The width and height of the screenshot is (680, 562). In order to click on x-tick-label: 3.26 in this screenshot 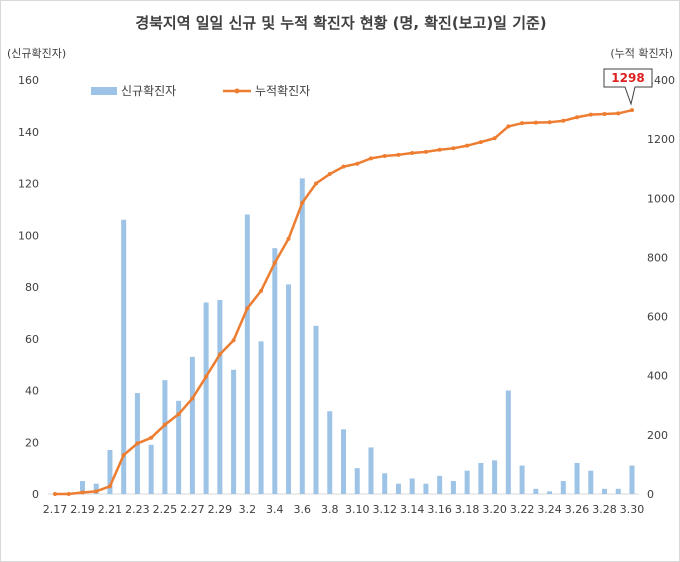, I will do `click(577, 509)`.